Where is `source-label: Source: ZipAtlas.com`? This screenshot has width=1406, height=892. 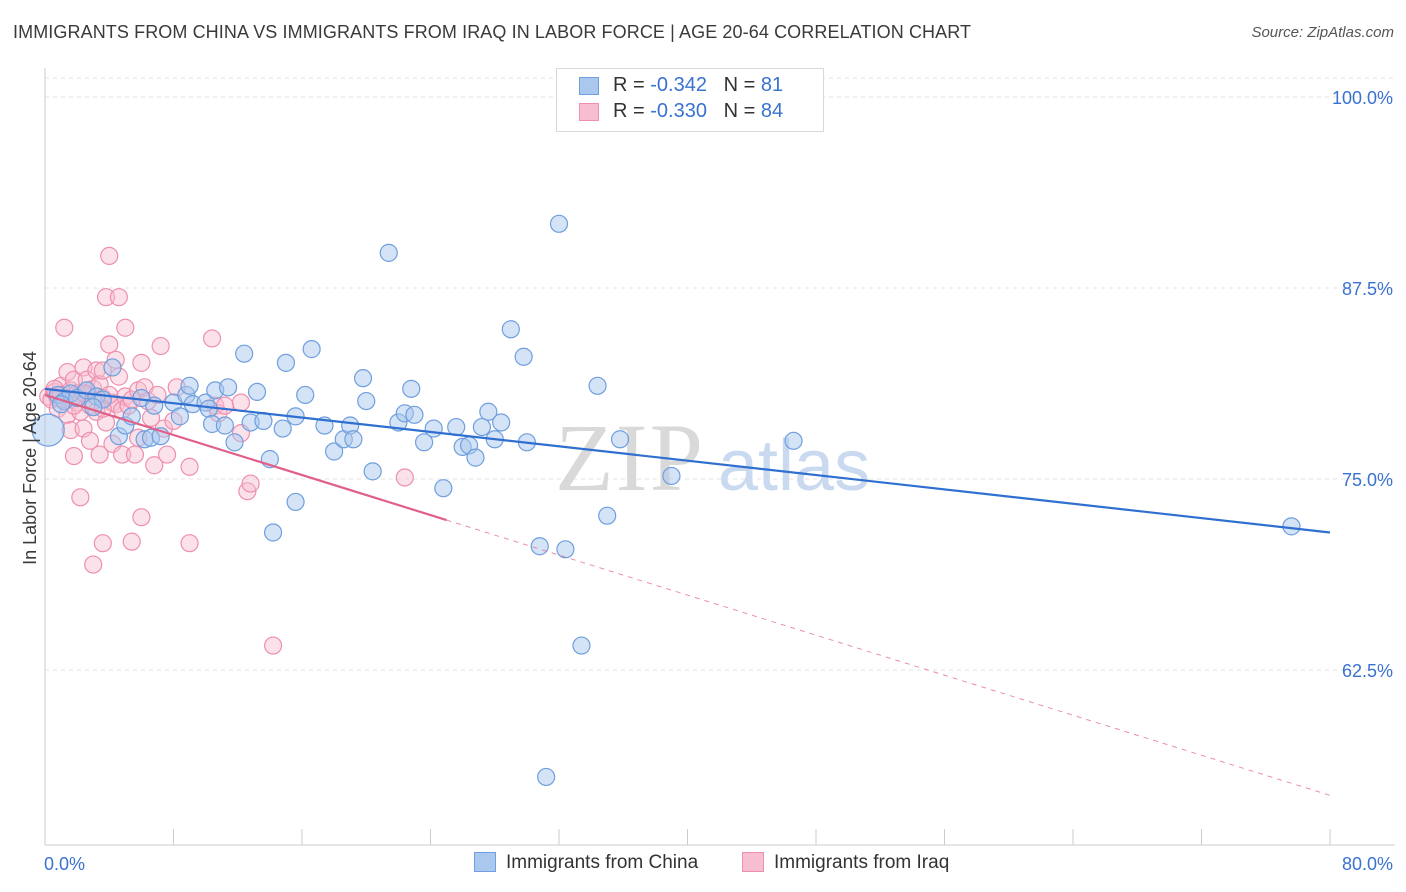 source-label: Source: ZipAtlas.com is located at coordinates (1322, 32).